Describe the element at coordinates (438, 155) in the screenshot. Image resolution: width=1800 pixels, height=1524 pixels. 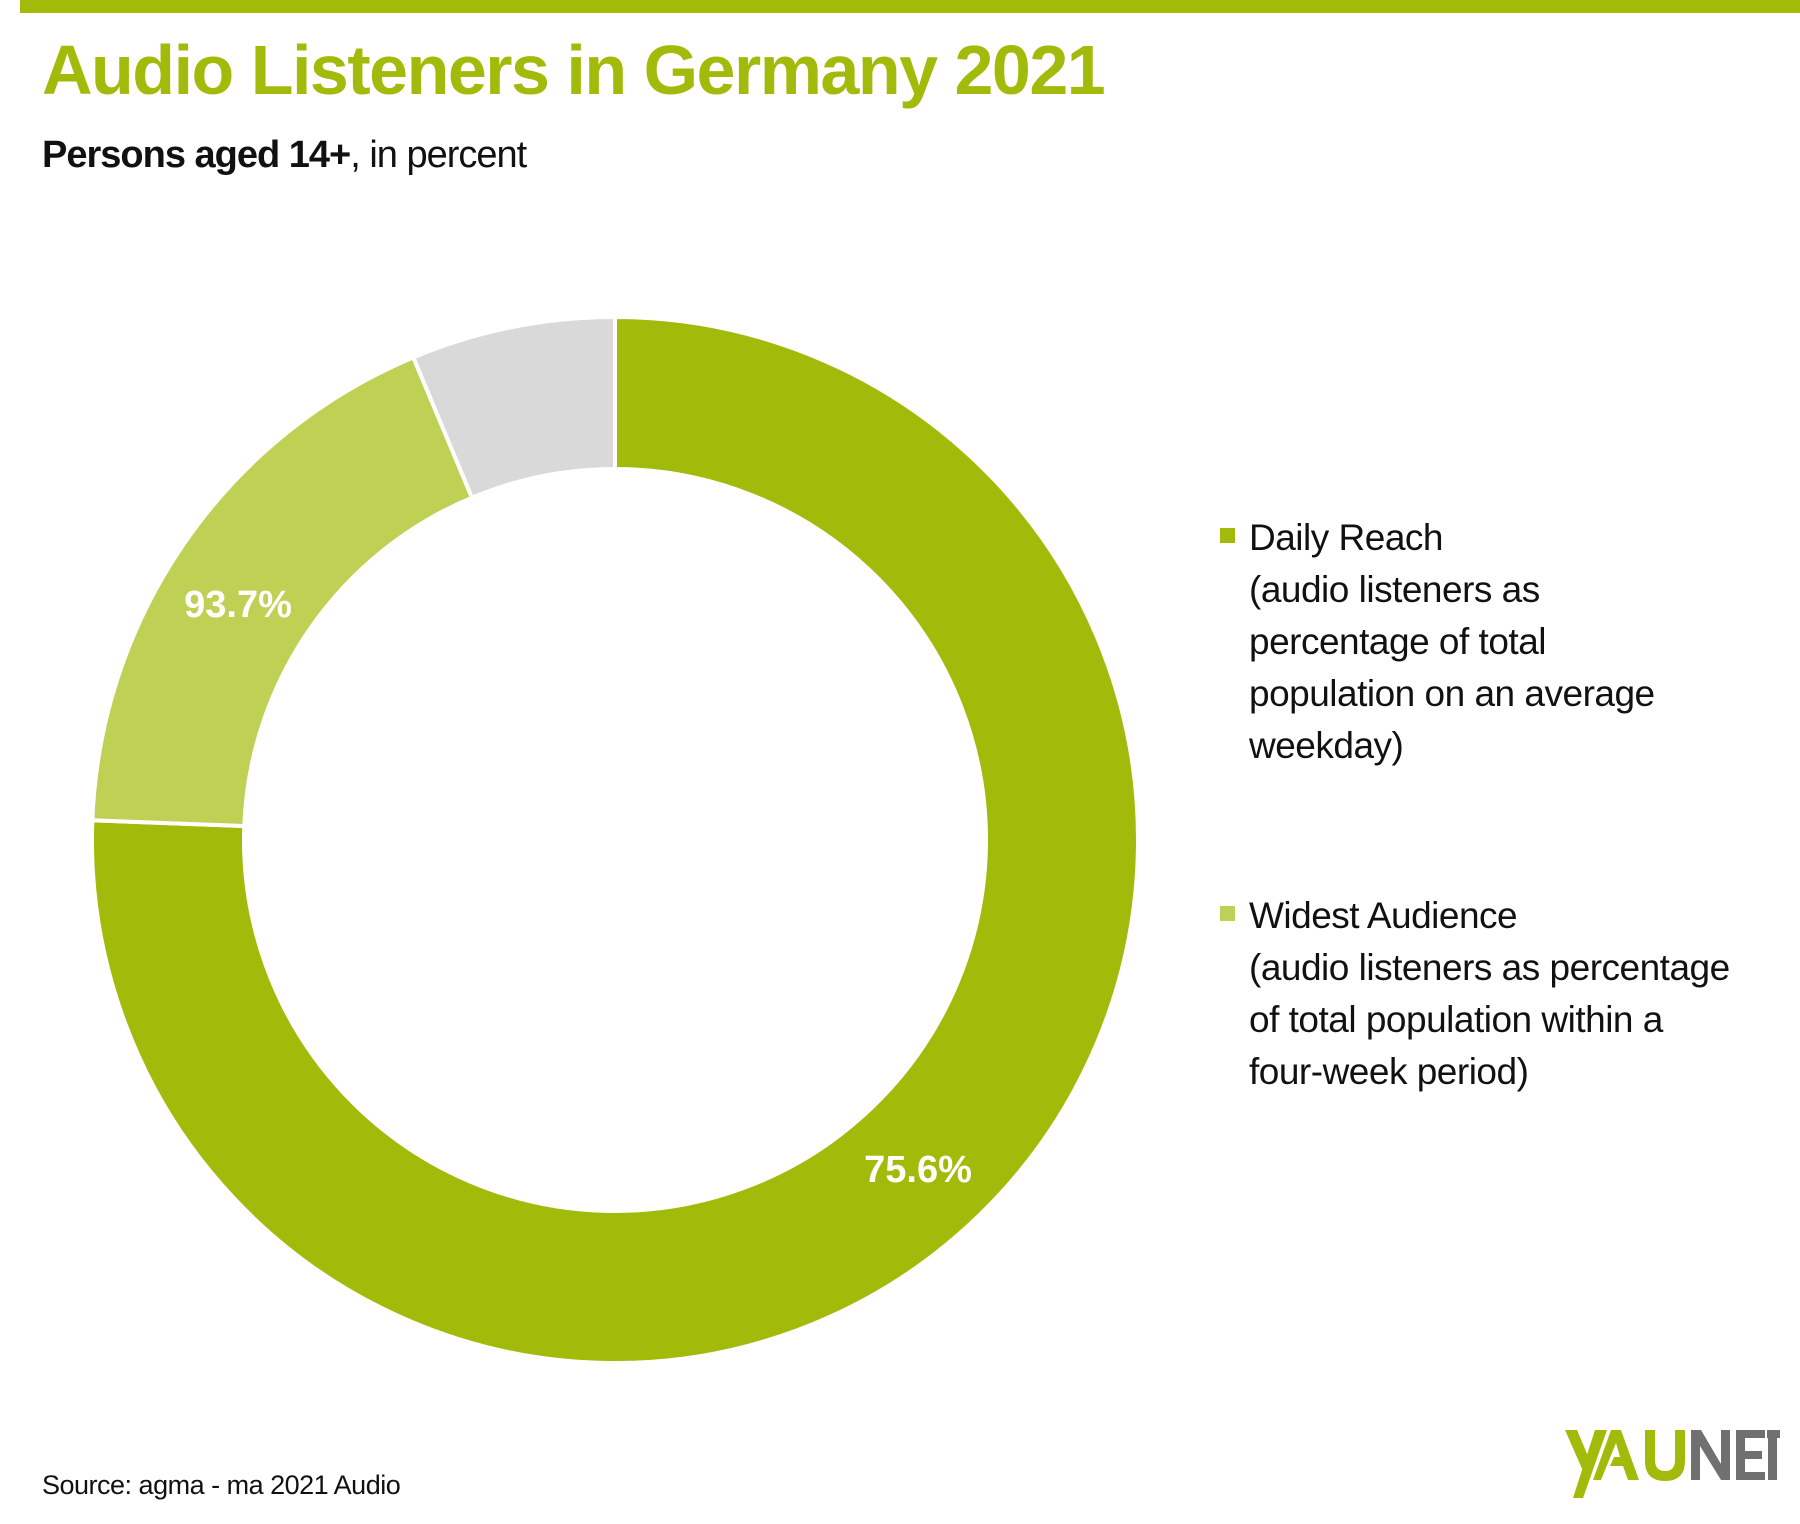
I see `subtitle-rest: , in percent` at that location.